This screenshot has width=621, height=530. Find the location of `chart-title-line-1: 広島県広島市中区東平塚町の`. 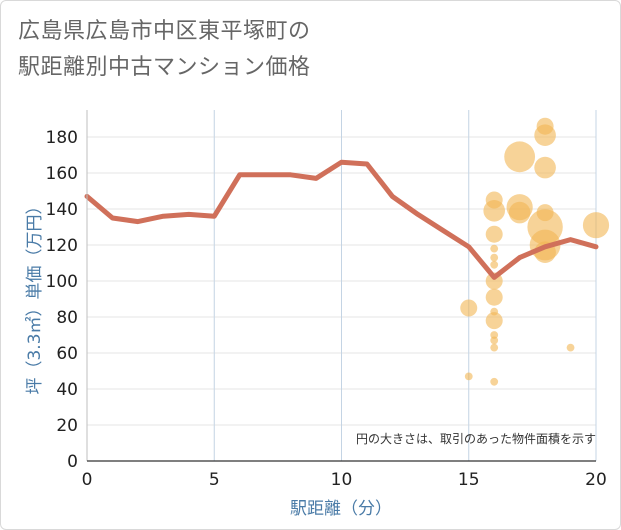

chart-title-line-1: 広島県広島市中区東平塚町の is located at coordinates (164, 31).